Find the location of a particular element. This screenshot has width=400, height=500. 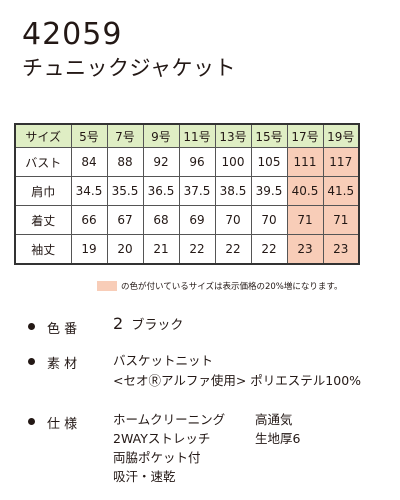

table-row: バスト 84 88 92 96 100 105 111 117 is located at coordinates (187, 162).